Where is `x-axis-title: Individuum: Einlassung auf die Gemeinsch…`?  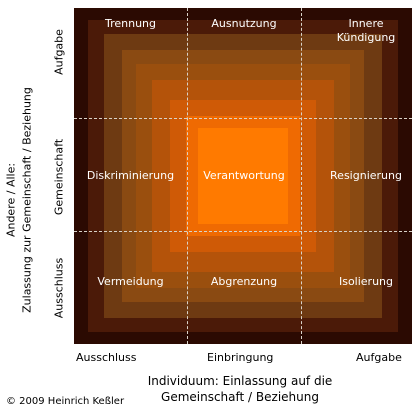 x-axis-title: Individuum: Einlassung auf die Gemeinsch… is located at coordinates (240, 389).